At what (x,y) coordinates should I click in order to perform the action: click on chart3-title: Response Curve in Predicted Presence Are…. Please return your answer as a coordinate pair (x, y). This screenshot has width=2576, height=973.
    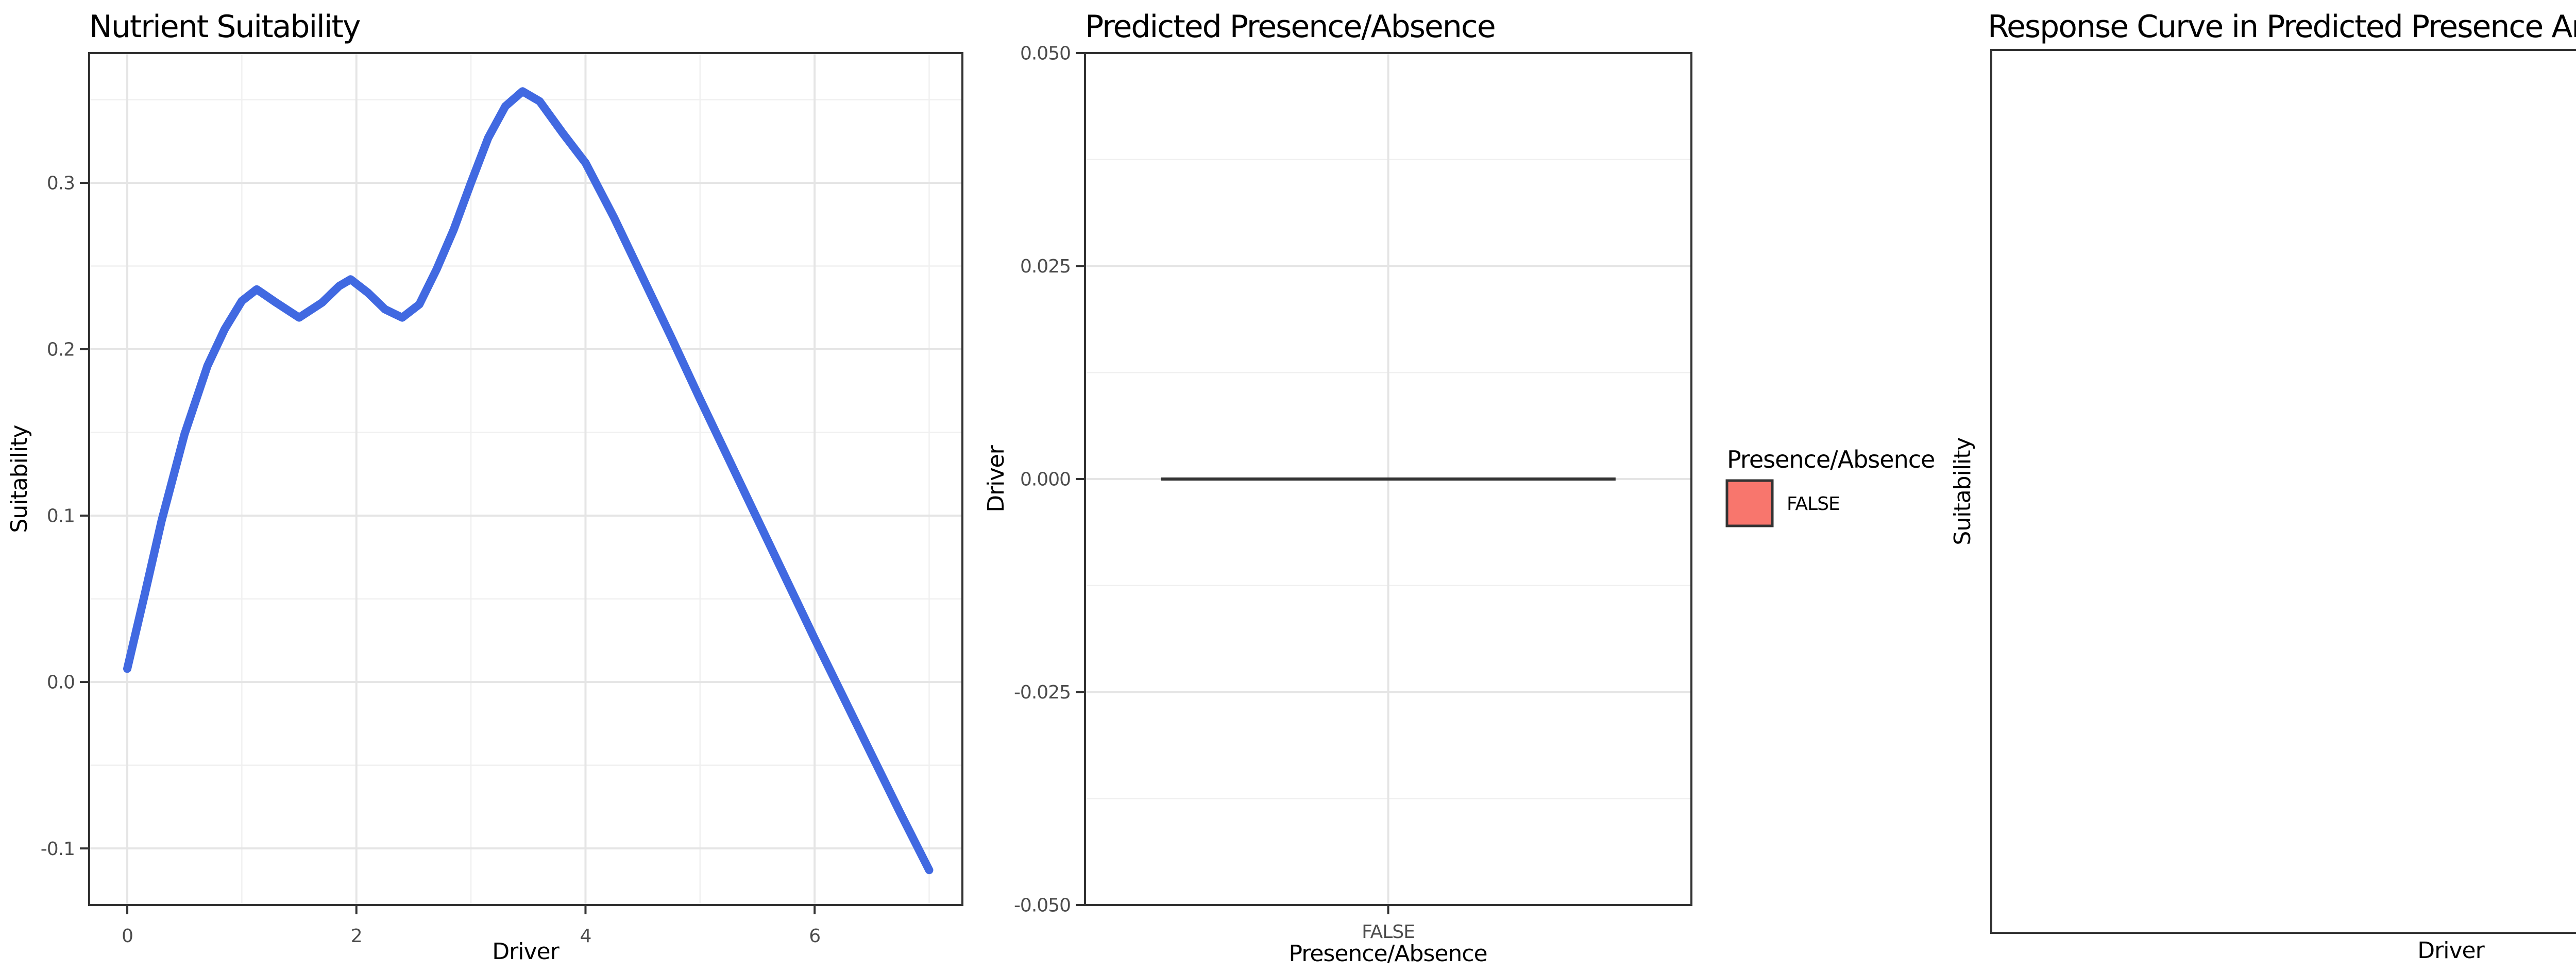
    Looking at the image, I should click on (2282, 27).